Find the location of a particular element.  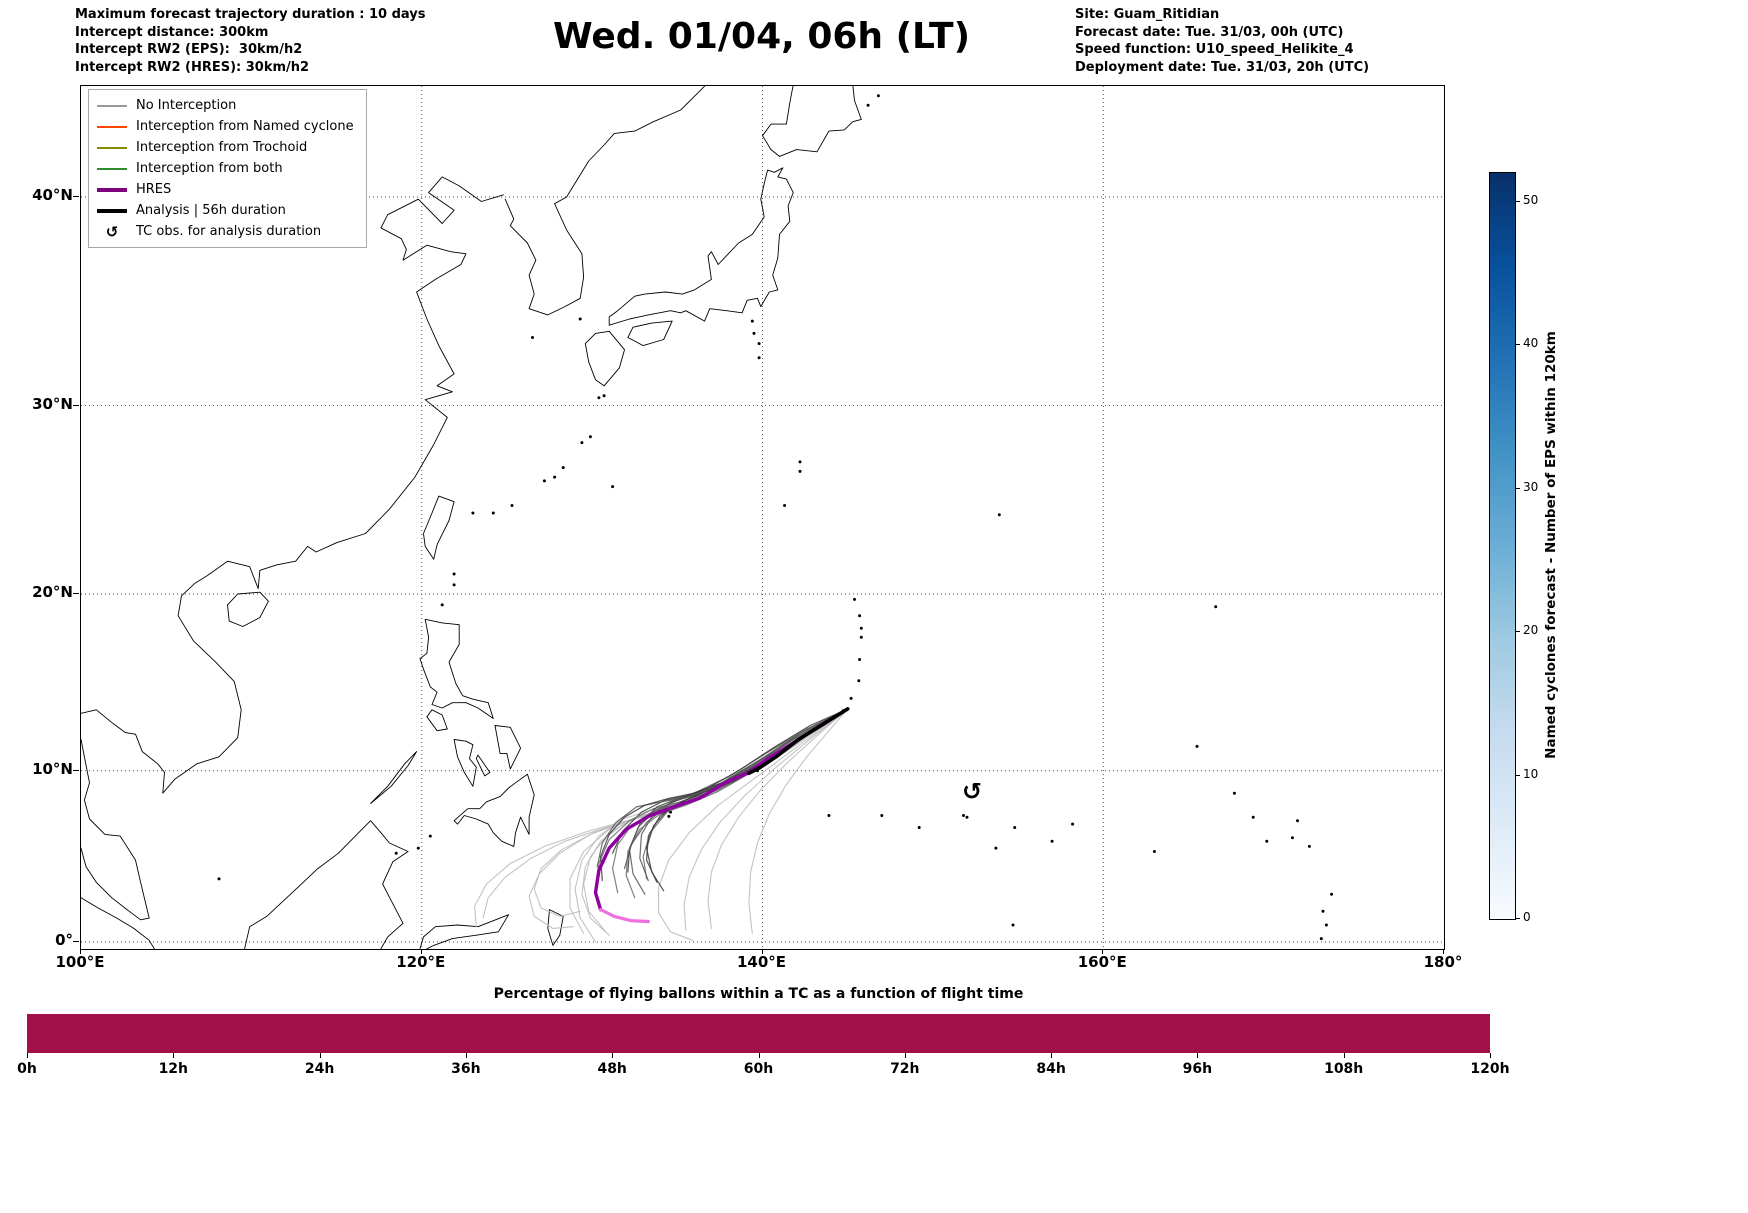

legend-item: ↺ TC obs. for analysis duration is located at coordinates (225, 231).